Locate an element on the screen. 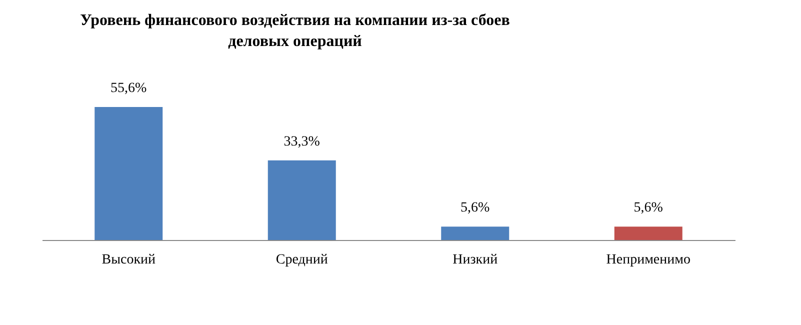 The width and height of the screenshot is (801, 325). data-label: 55,6% is located at coordinates (129, 88).